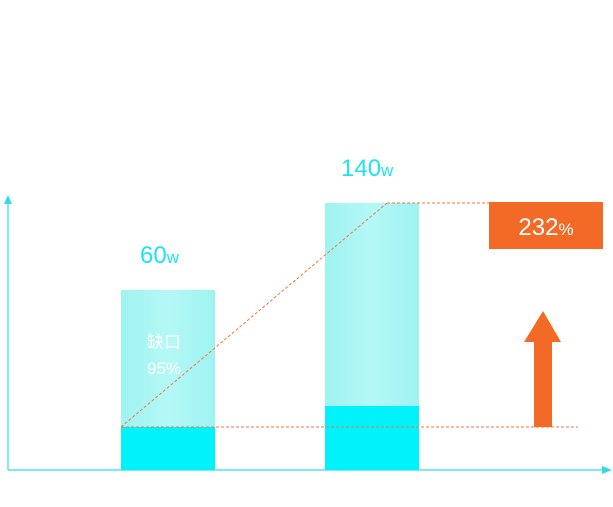  I want to click on bar-label: 140w, so click(367, 168).